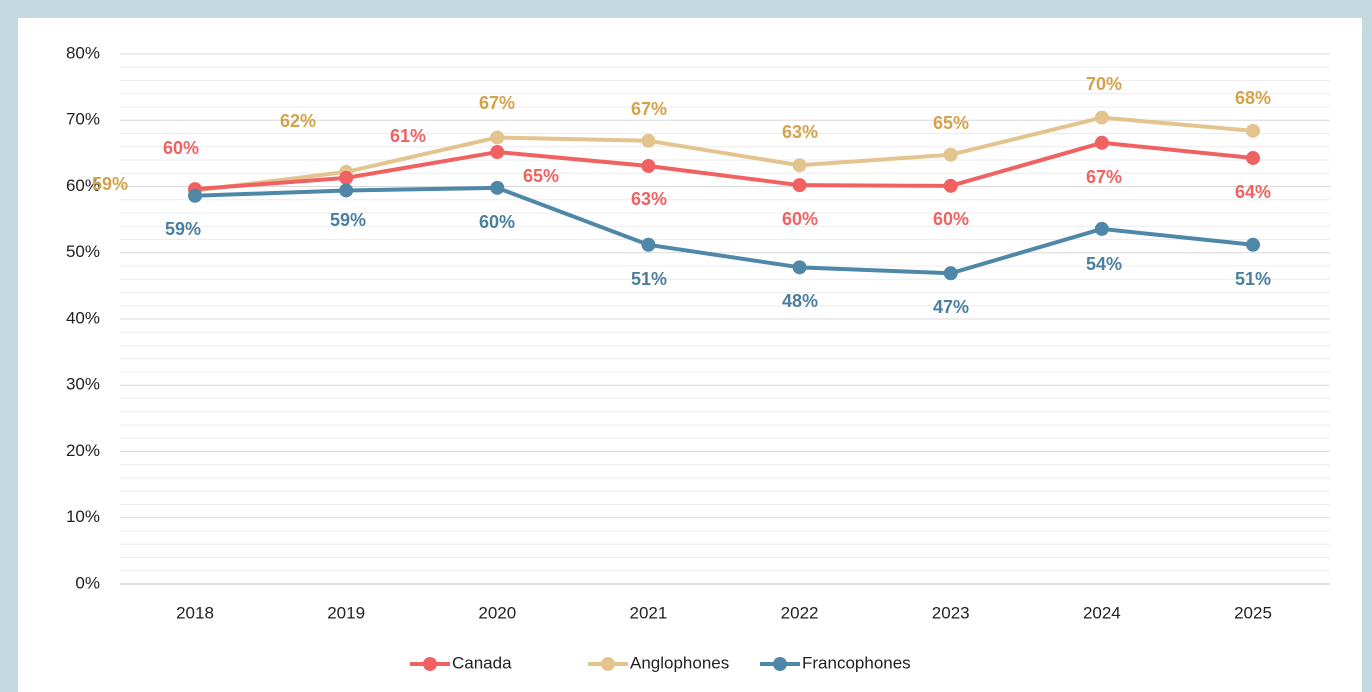 The width and height of the screenshot is (1372, 692). What do you see at coordinates (83, 185) in the screenshot?
I see `y-tick-label: 60%` at bounding box center [83, 185].